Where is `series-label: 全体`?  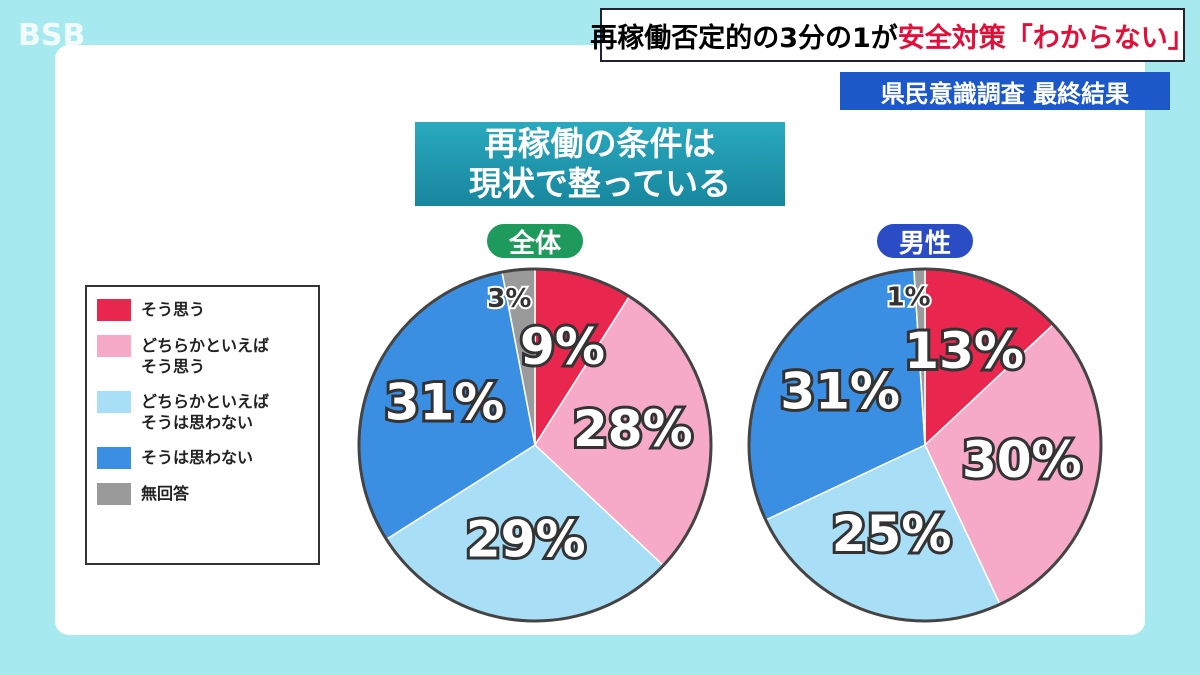
series-label: 全体 is located at coordinates (535, 241).